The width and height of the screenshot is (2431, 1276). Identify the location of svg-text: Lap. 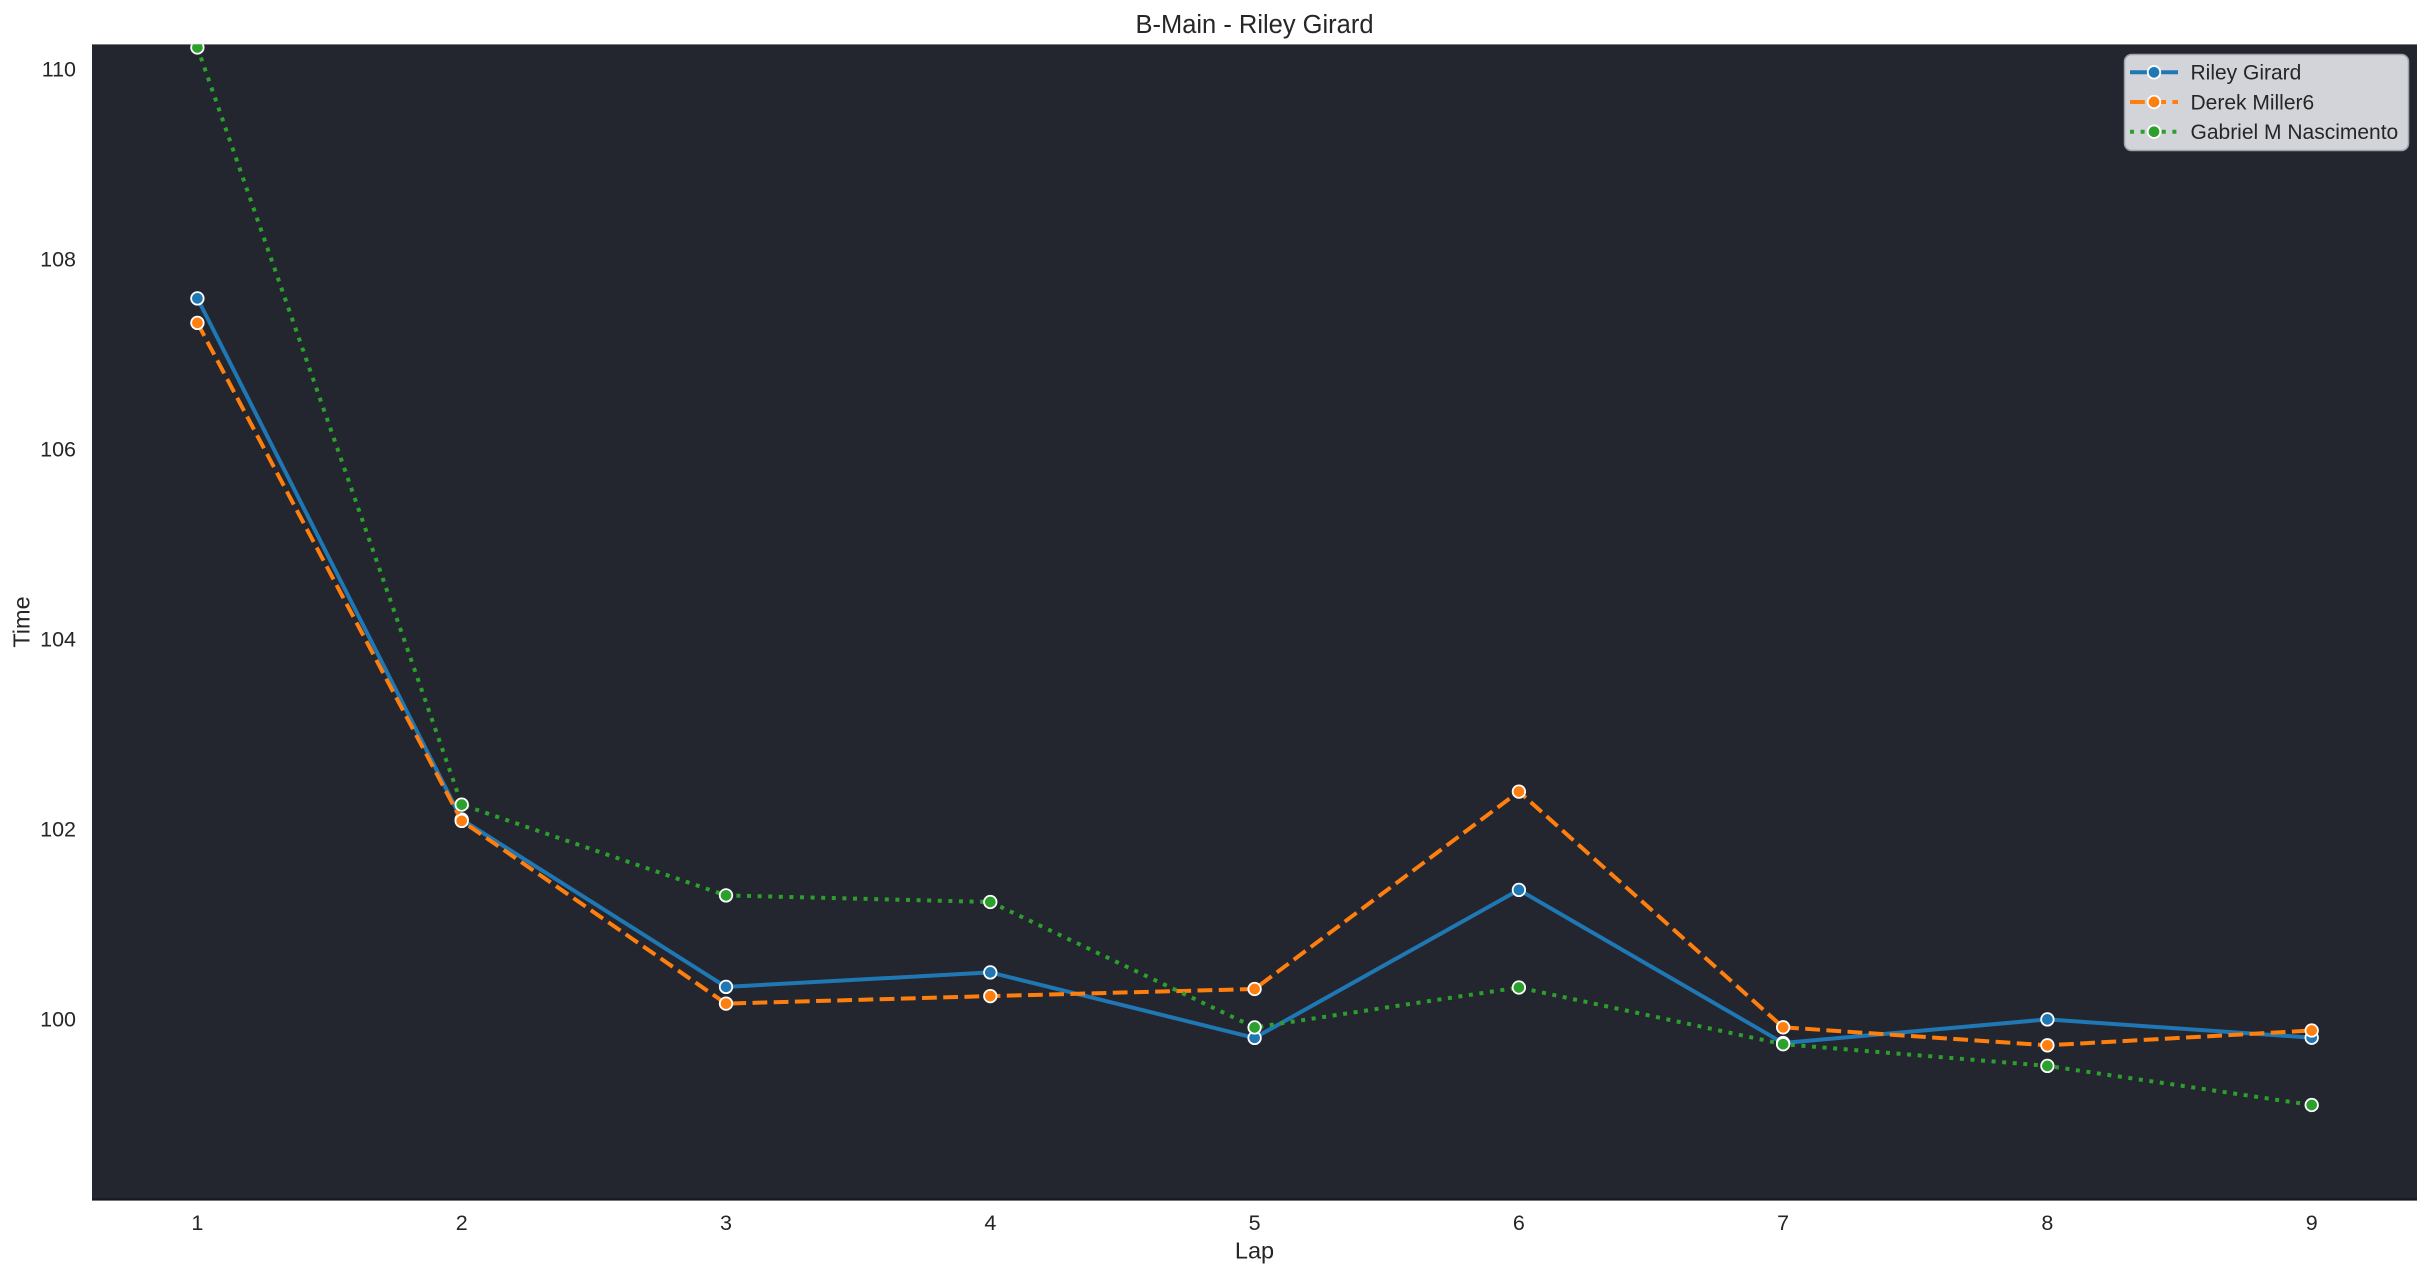
(1254, 1251).